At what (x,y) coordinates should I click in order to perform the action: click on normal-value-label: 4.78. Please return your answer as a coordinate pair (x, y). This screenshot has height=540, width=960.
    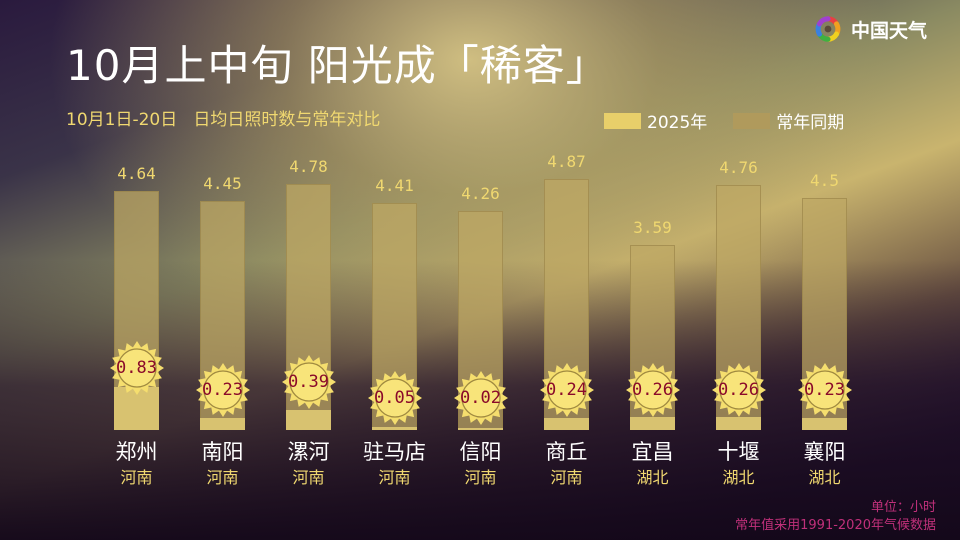
    Looking at the image, I should click on (308, 166).